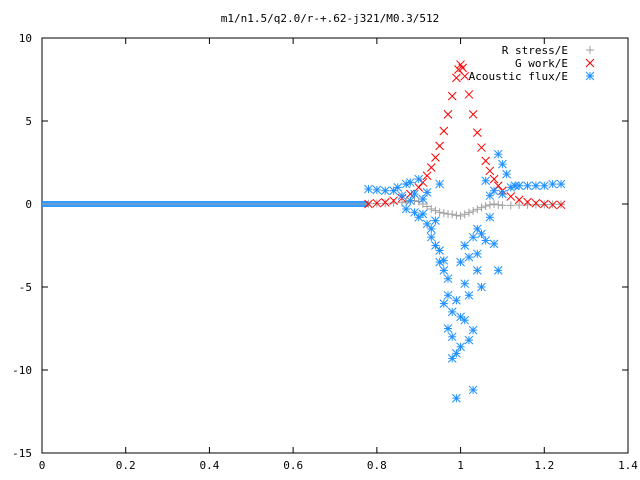 This screenshot has height=480, width=640. Describe the element at coordinates (377, 465) in the screenshot. I see `x-tick-label: 0.8` at that location.